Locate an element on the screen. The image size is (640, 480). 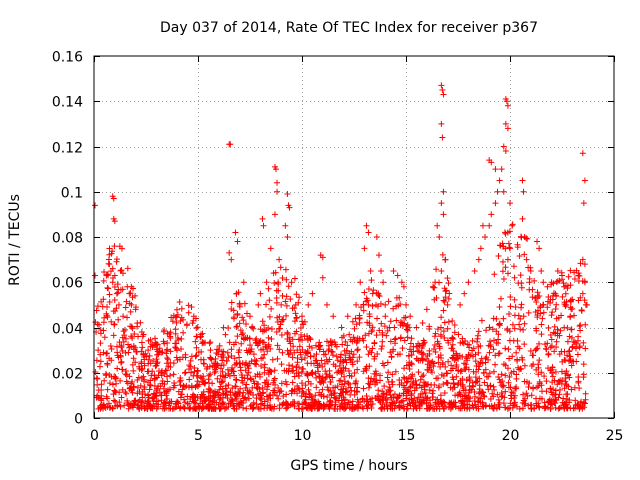
x-tick-label: 0 is located at coordinates (94, 436).